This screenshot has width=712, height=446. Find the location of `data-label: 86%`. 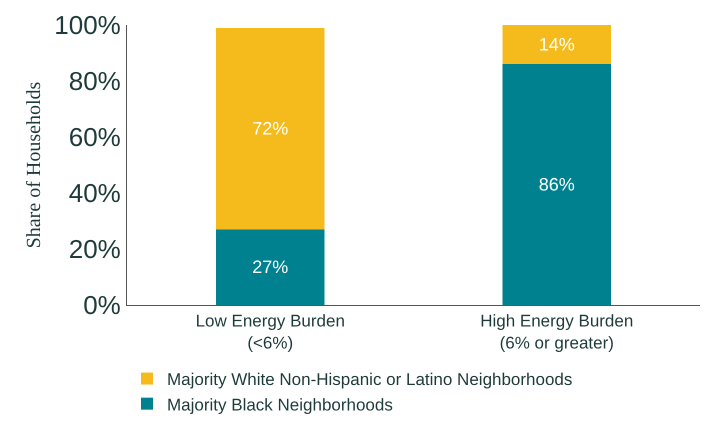

data-label: 86% is located at coordinates (556, 184).